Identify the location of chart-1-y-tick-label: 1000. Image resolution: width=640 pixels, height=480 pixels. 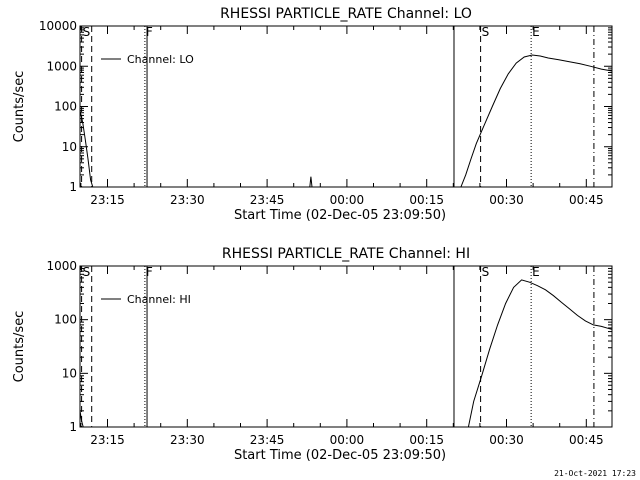
(61, 66).